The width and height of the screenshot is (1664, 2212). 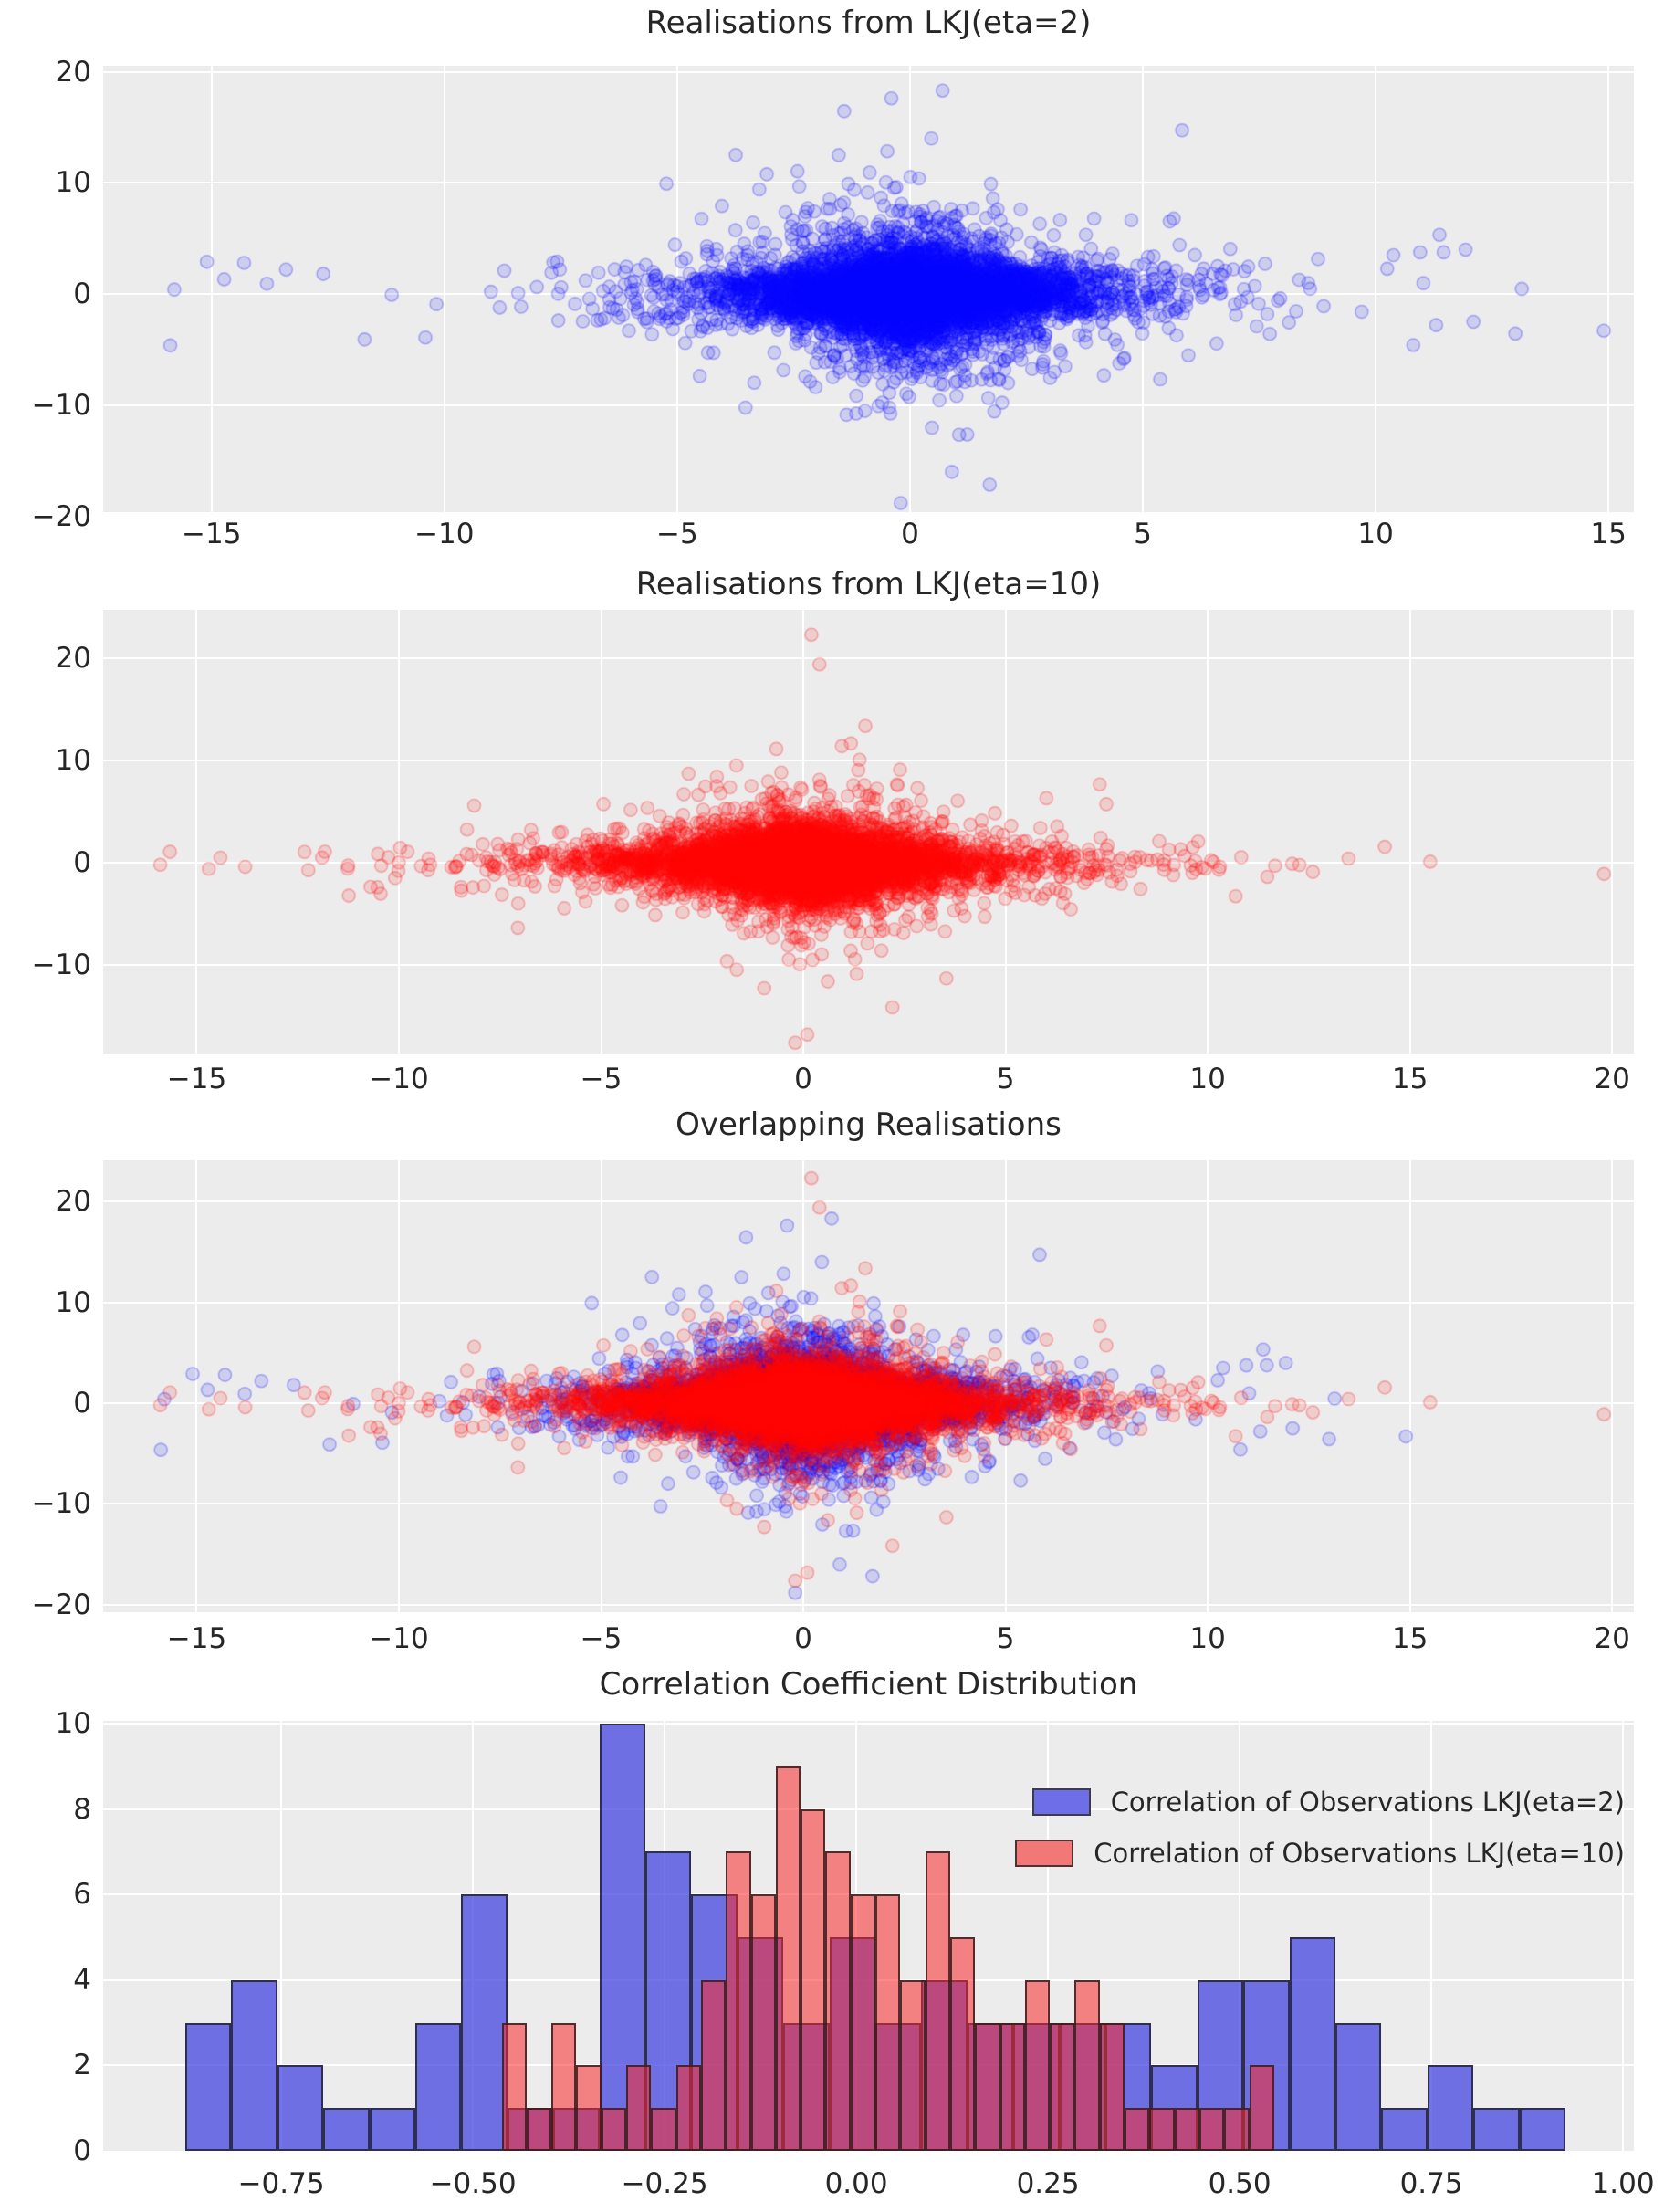 What do you see at coordinates (82, 1809) in the screenshot?
I see `y-tick-label: 8` at bounding box center [82, 1809].